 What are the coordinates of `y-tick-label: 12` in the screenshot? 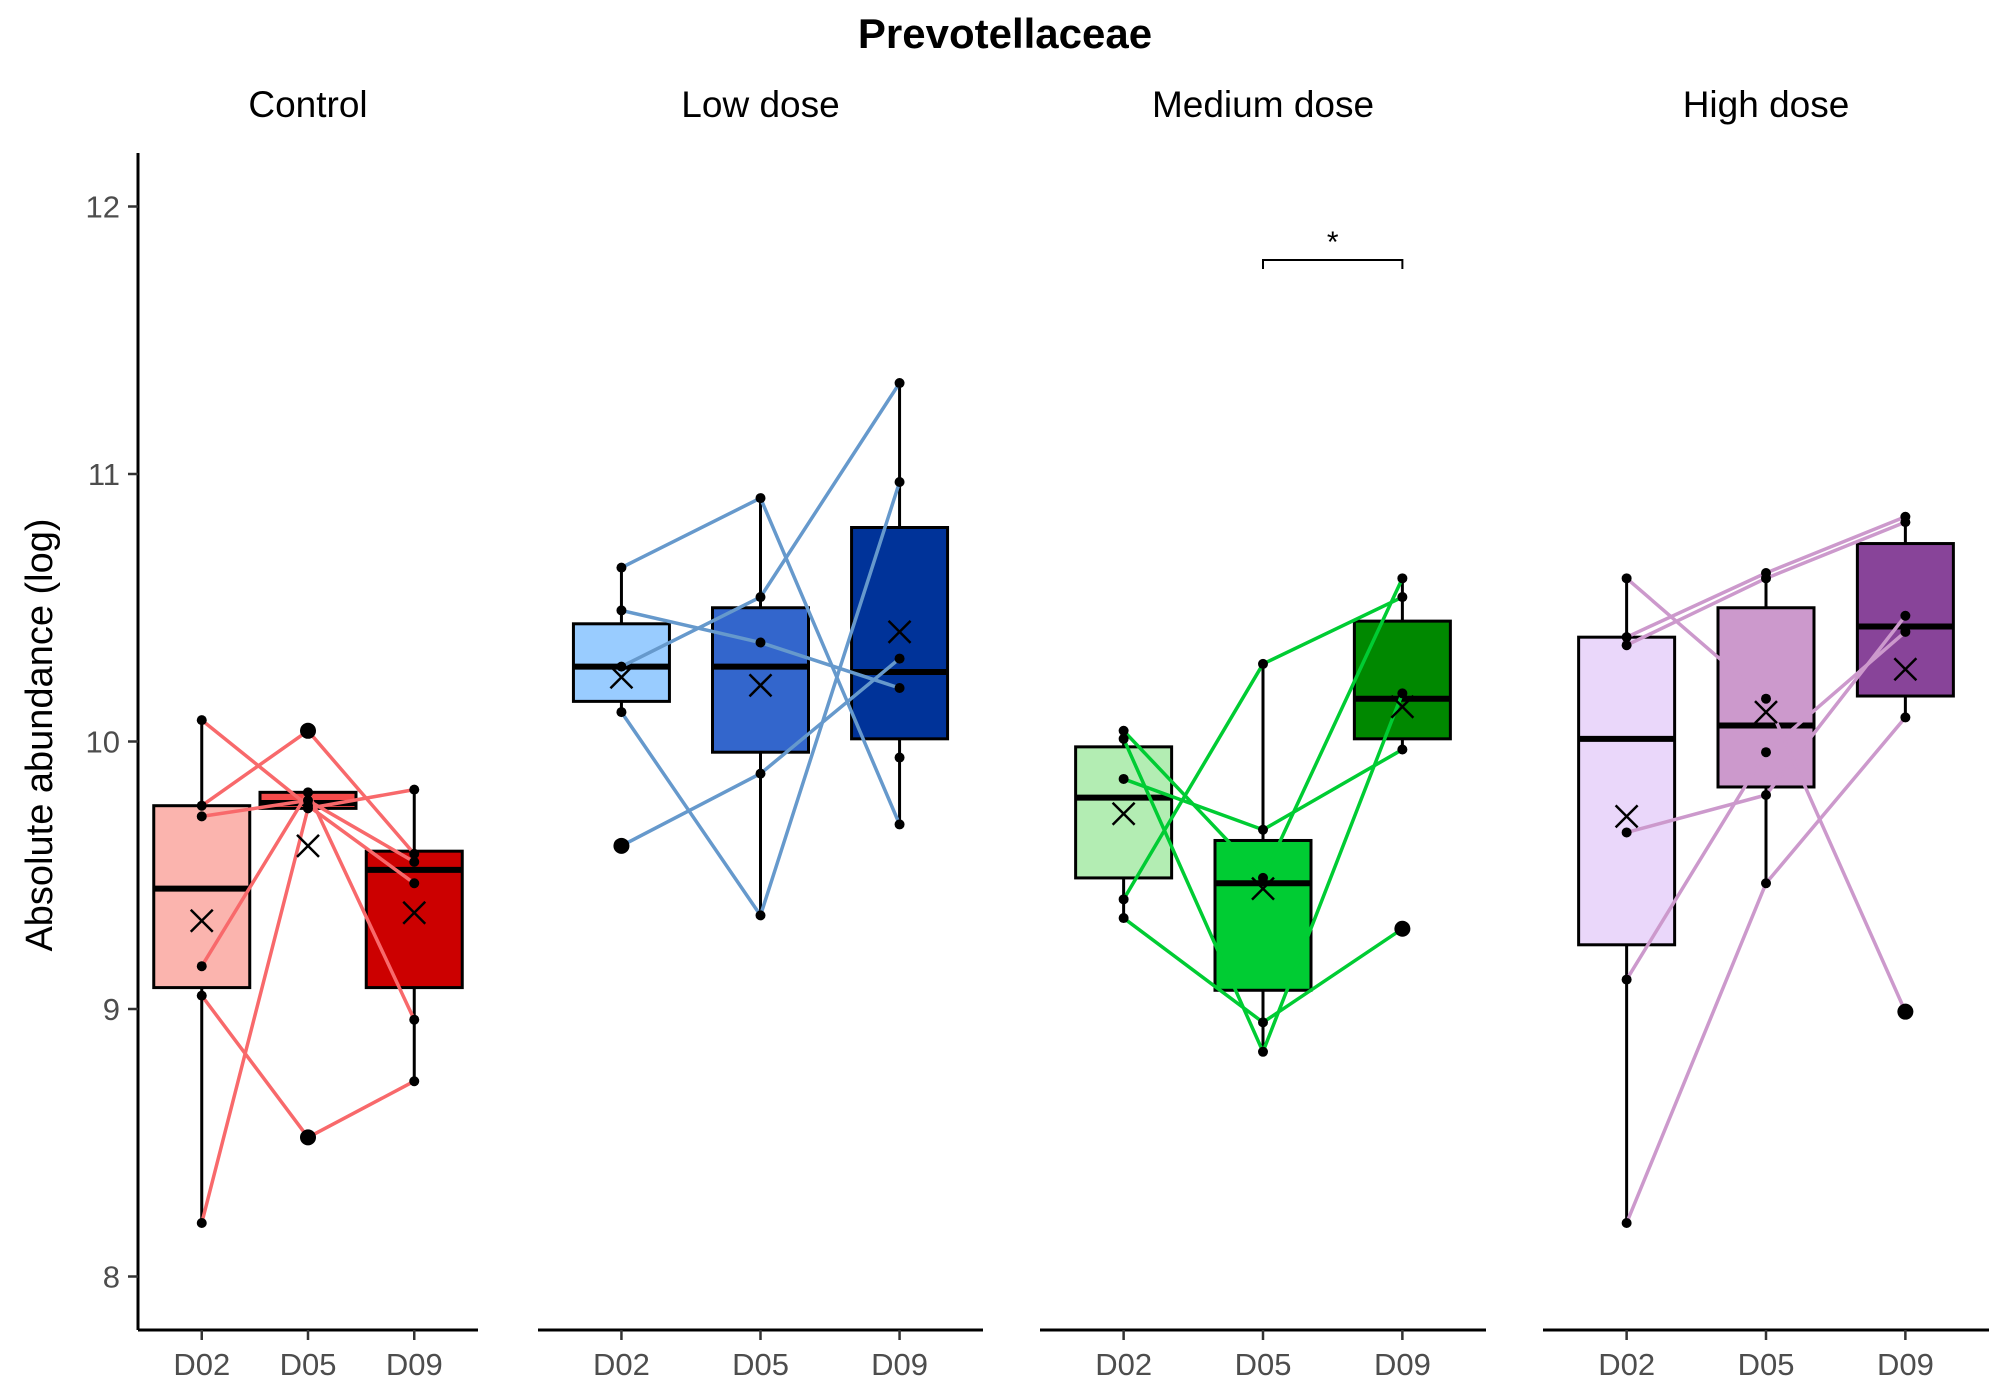 It's located at (103, 207).